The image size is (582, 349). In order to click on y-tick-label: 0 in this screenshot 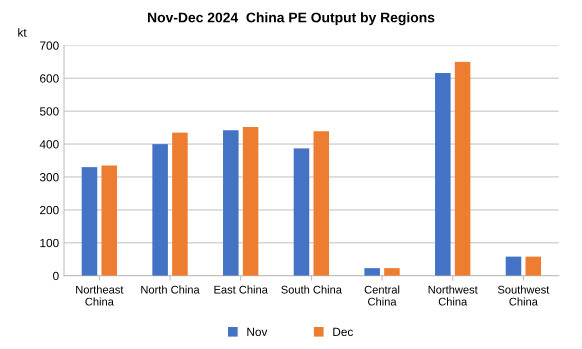, I will do `click(56, 276)`.